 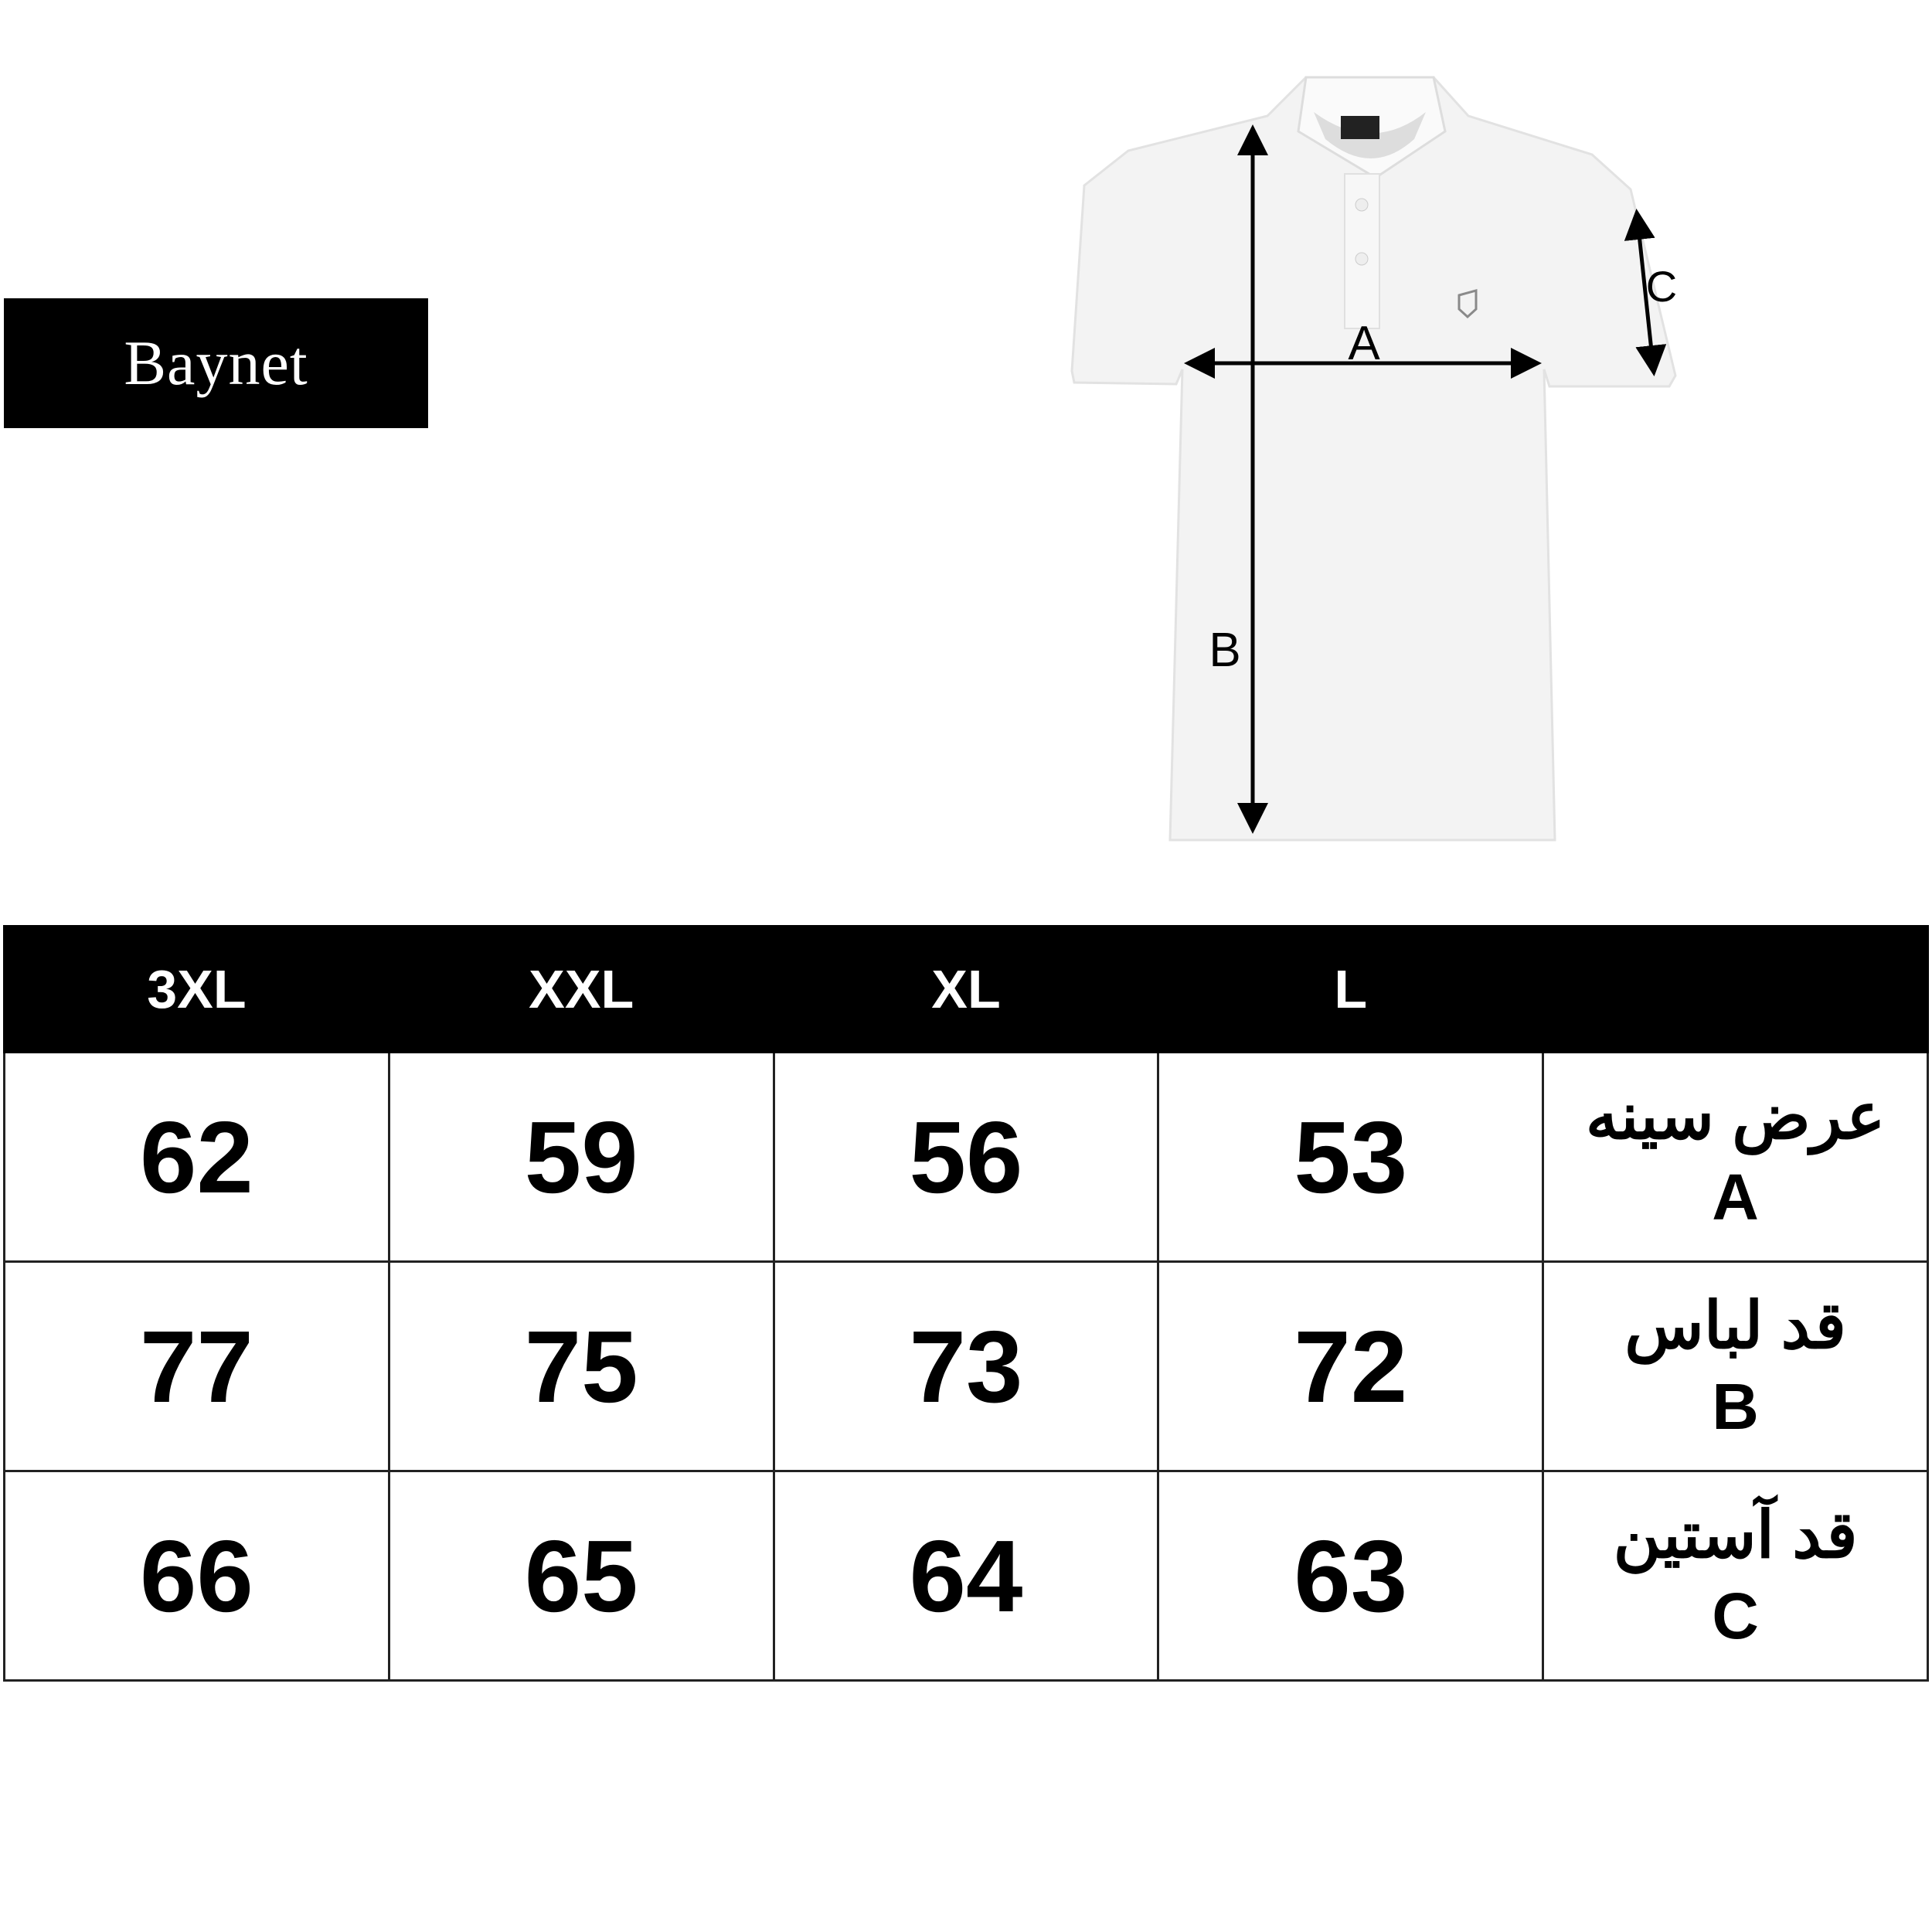 I want to click on value-cell: 66, so click(x=197, y=1576).